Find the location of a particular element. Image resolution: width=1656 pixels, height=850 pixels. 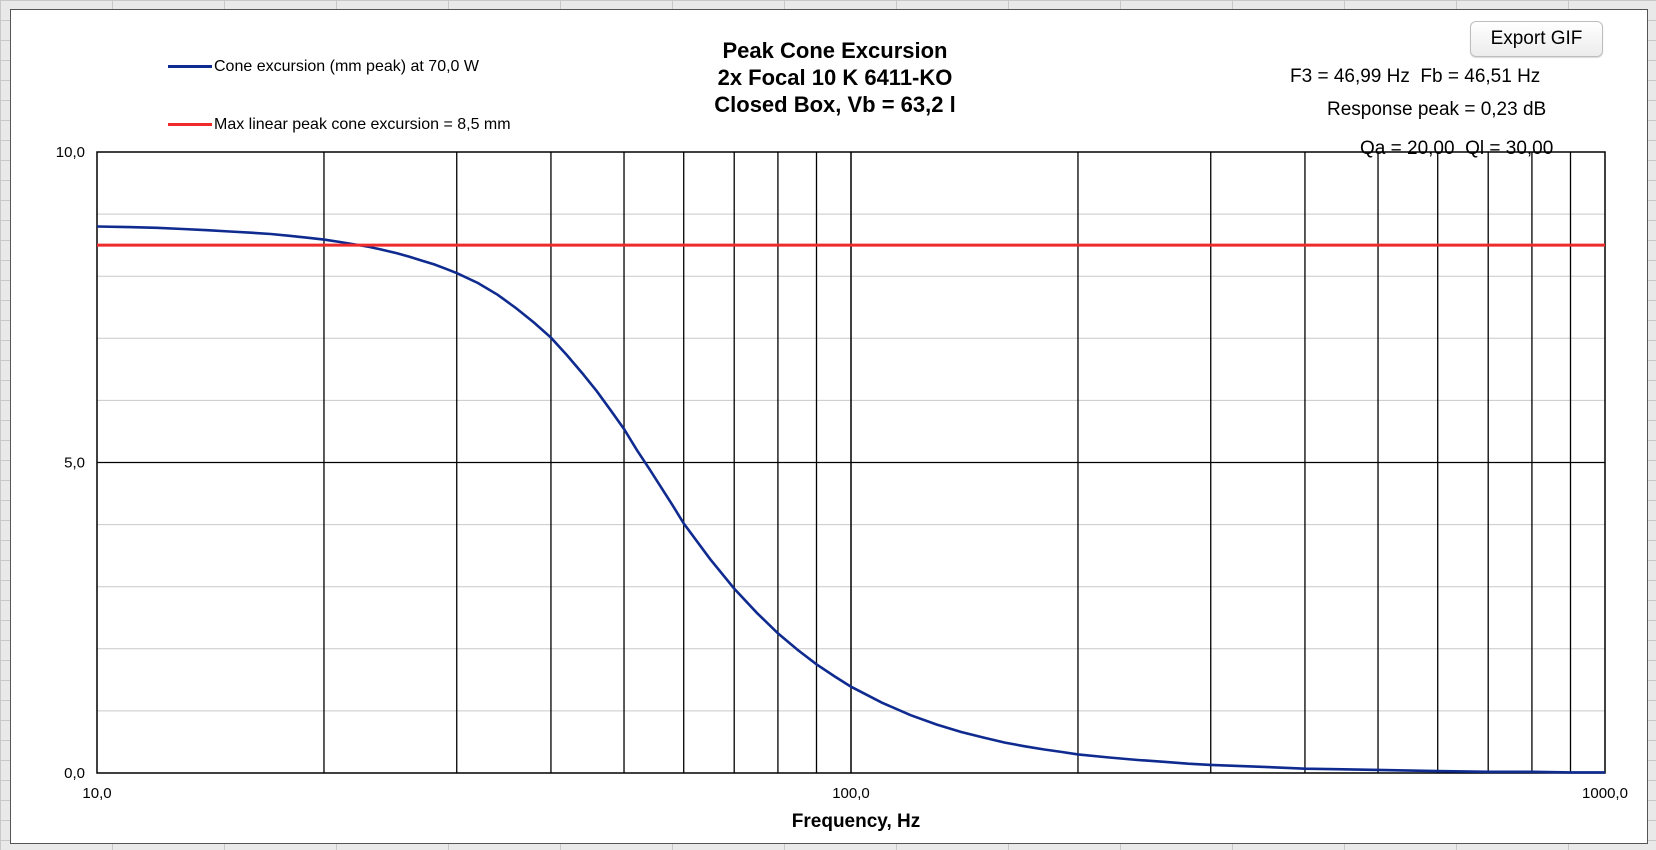

info-f3-fb: F3 = 46,99 Hz Fb = 46,51 Hz is located at coordinates (1415, 76).